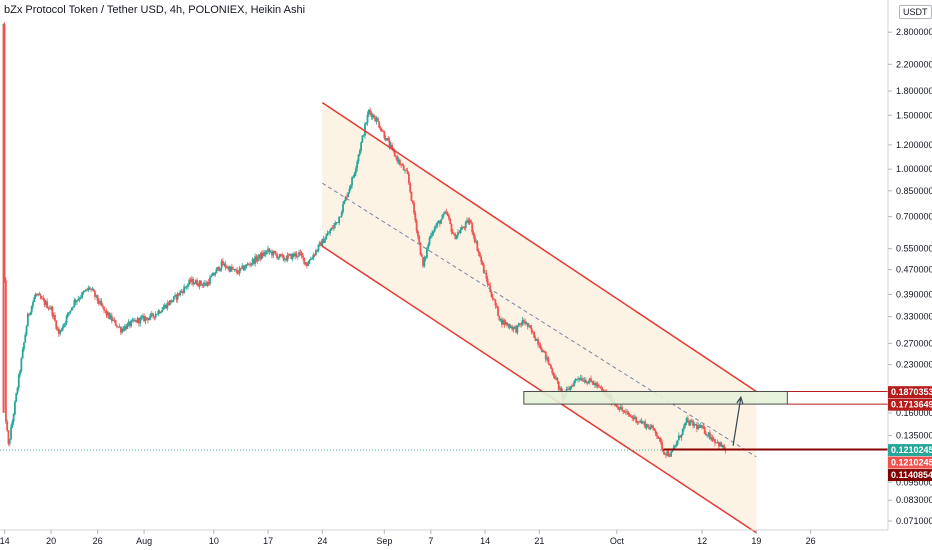  What do you see at coordinates (914, 91) in the screenshot?
I see `price-tick-label: 1.80000000` at bounding box center [914, 91].